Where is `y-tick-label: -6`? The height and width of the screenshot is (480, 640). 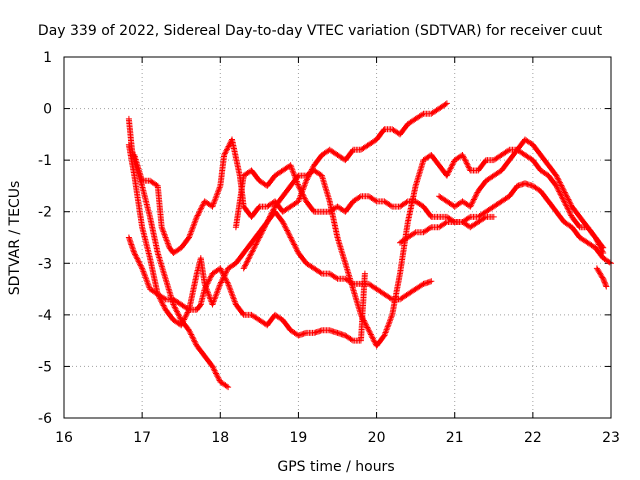
y-tick-label: -6 is located at coordinates (45, 419).